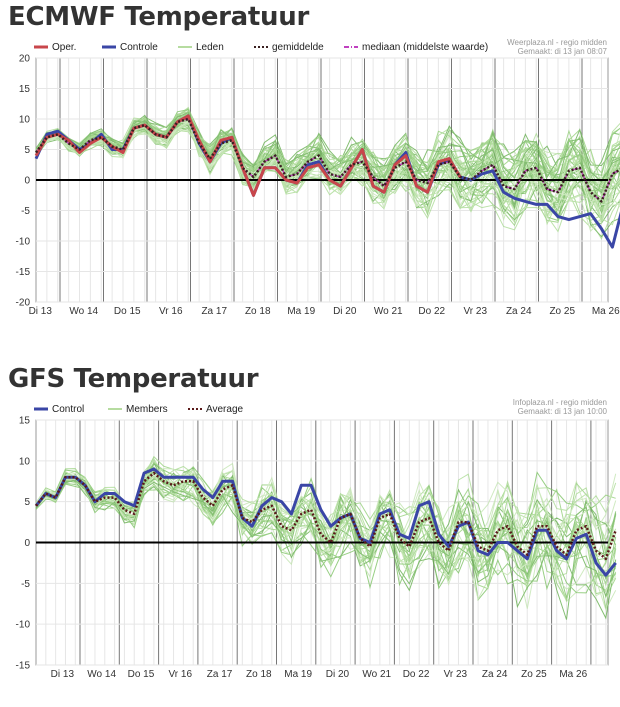 This screenshot has width=620, height=707. What do you see at coordinates (563, 411) in the screenshot?
I see `created-timestamp: Gemaakt: di 13 jan 10:00` at bounding box center [563, 411].